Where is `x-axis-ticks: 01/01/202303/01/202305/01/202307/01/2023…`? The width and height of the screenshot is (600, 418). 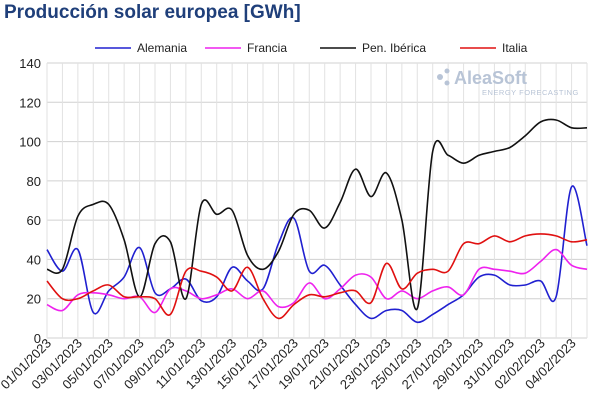 x-axis-ticks: 01/01/202303/01/202305/01/202307/01/2023… is located at coordinates (289, 364).